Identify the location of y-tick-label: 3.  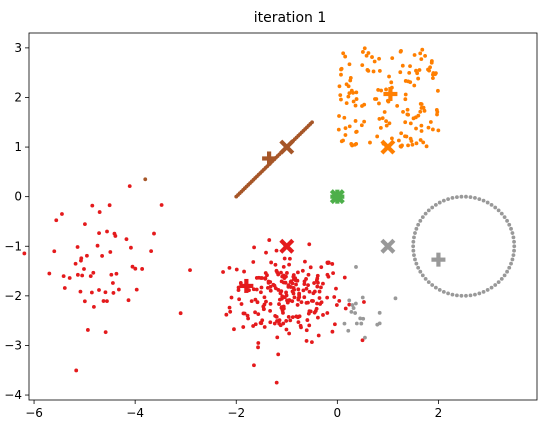
(18, 48).